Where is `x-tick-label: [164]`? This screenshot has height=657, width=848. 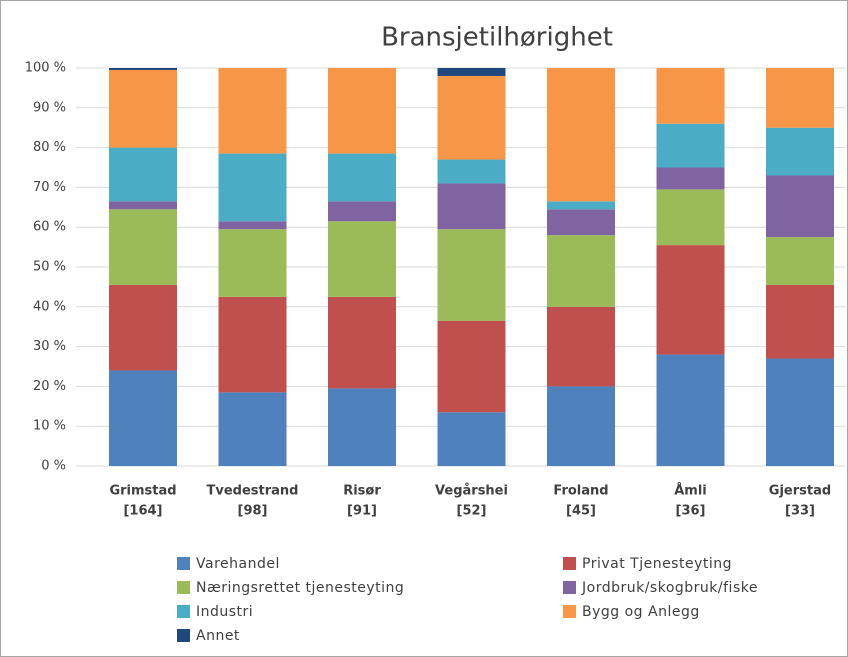 x-tick-label: [164] is located at coordinates (142, 511).